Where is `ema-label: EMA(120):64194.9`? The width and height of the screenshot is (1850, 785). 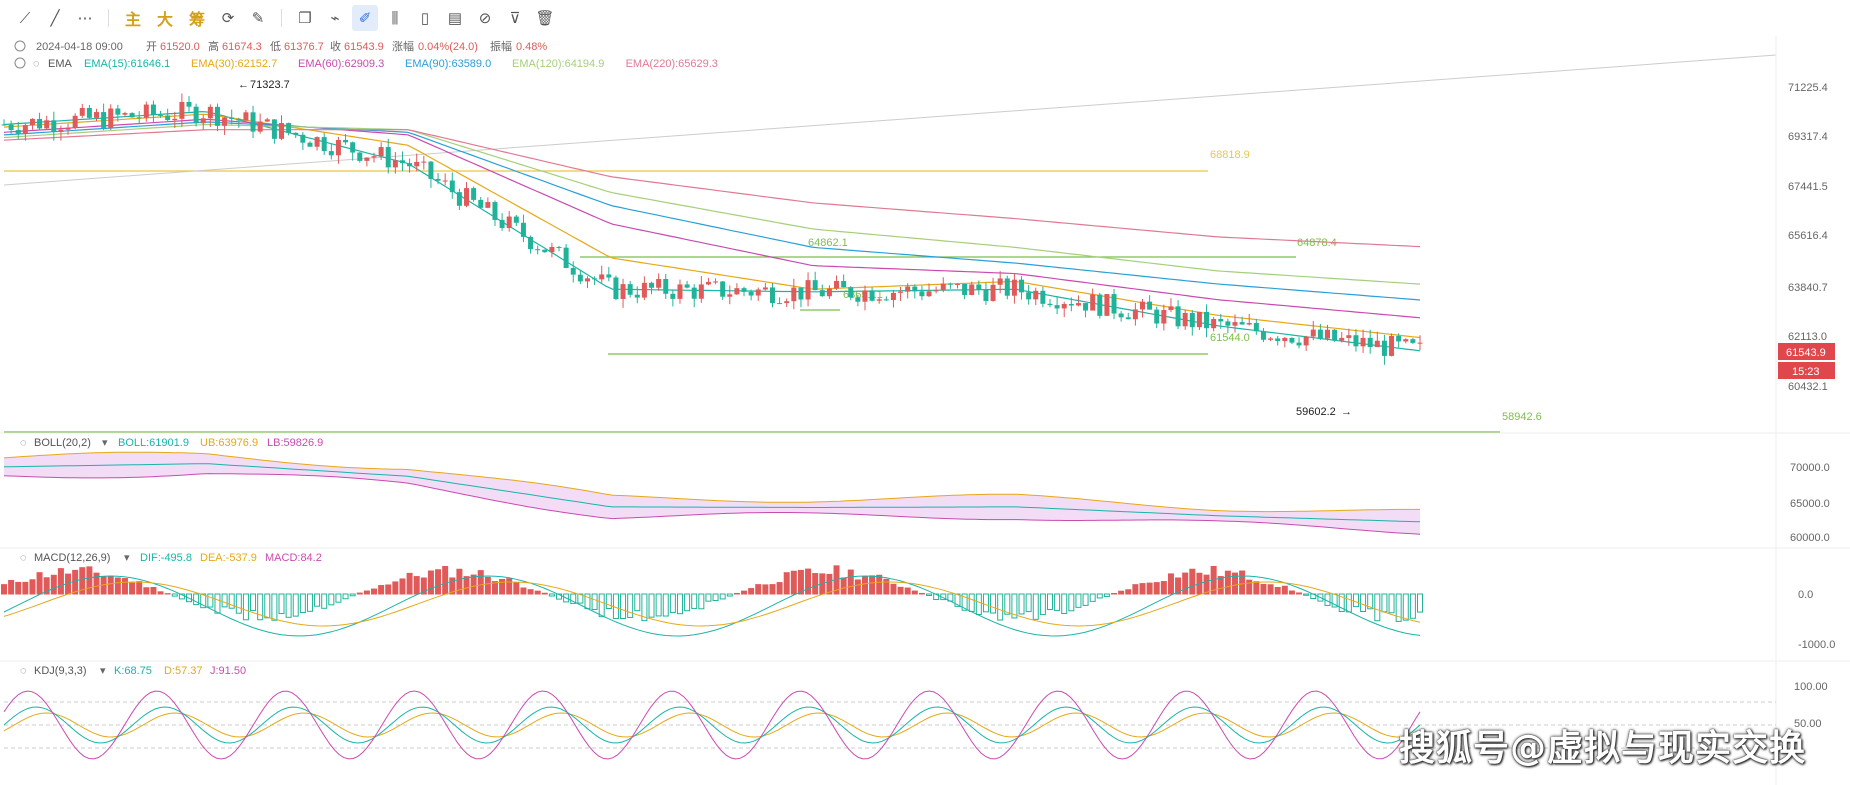
ema-label: EMA(120):64194.9 is located at coordinates (558, 64).